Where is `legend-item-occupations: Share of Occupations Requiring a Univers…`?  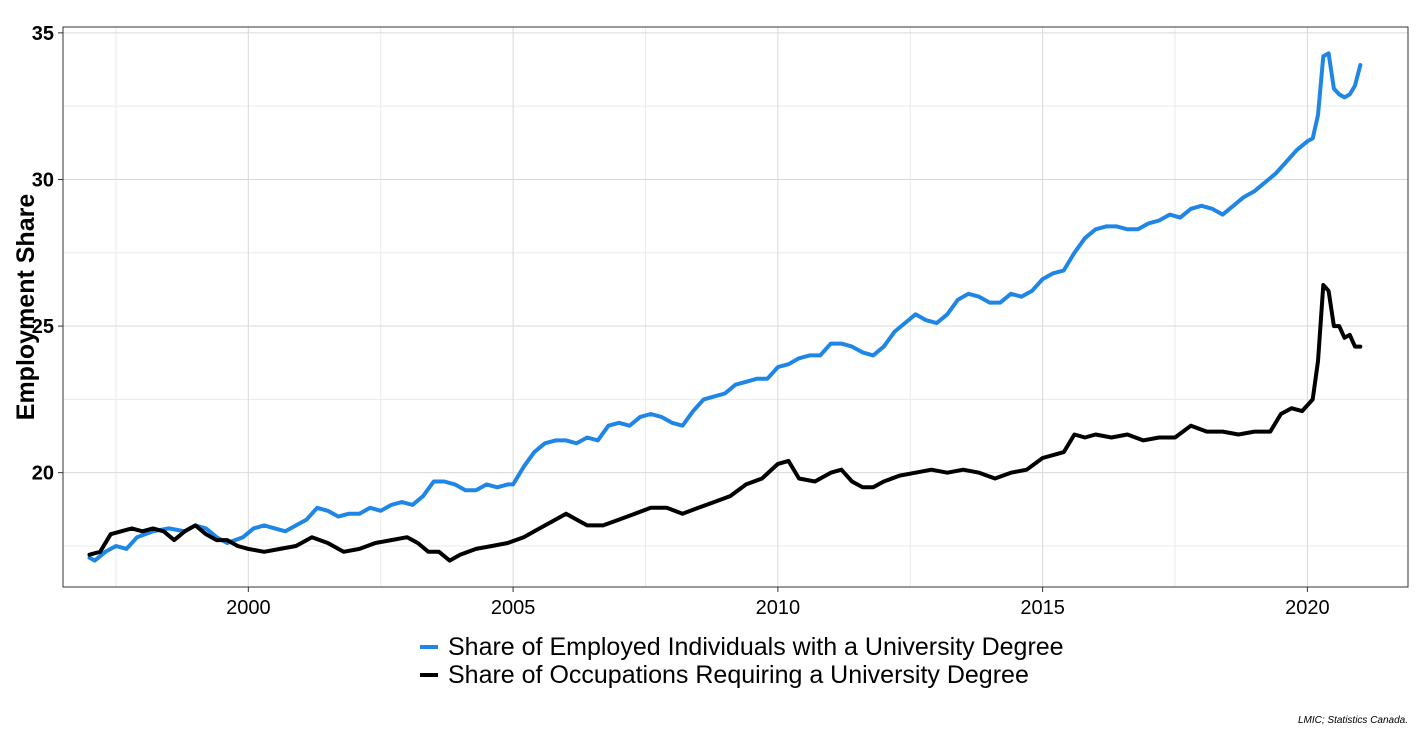
legend-item-occupations: Share of Occupations Requiring a Univers… is located at coordinates (742, 675).